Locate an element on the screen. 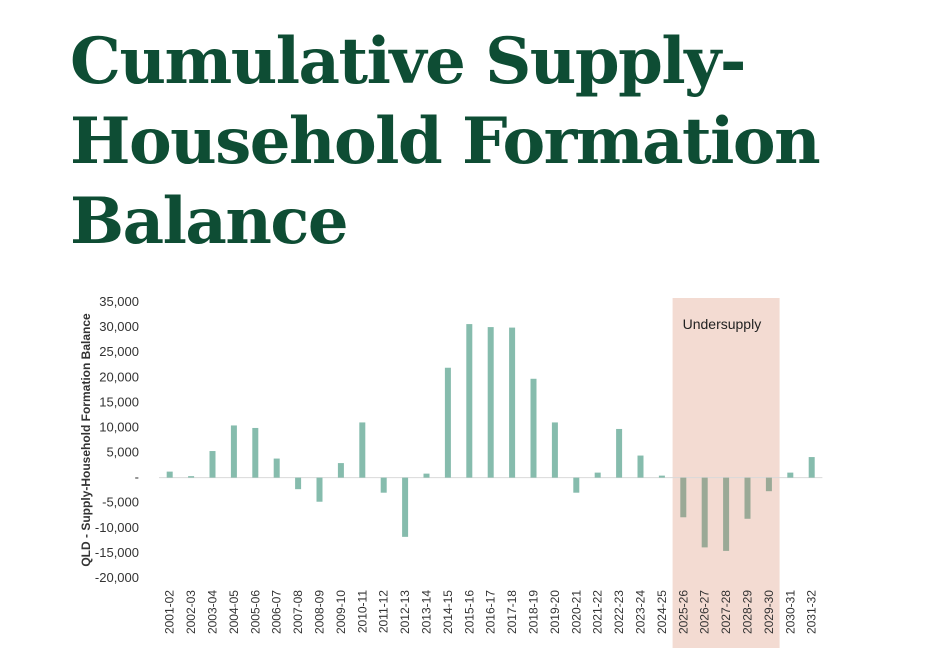 The width and height of the screenshot is (940, 660). x-tick-label: 2007-08 is located at coordinates (298, 612).